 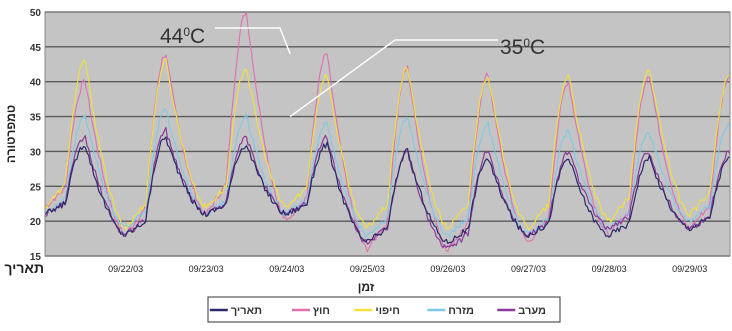 What do you see at coordinates (689, 269) in the screenshot?
I see `x-tick-label: 09/29/03` at bounding box center [689, 269].